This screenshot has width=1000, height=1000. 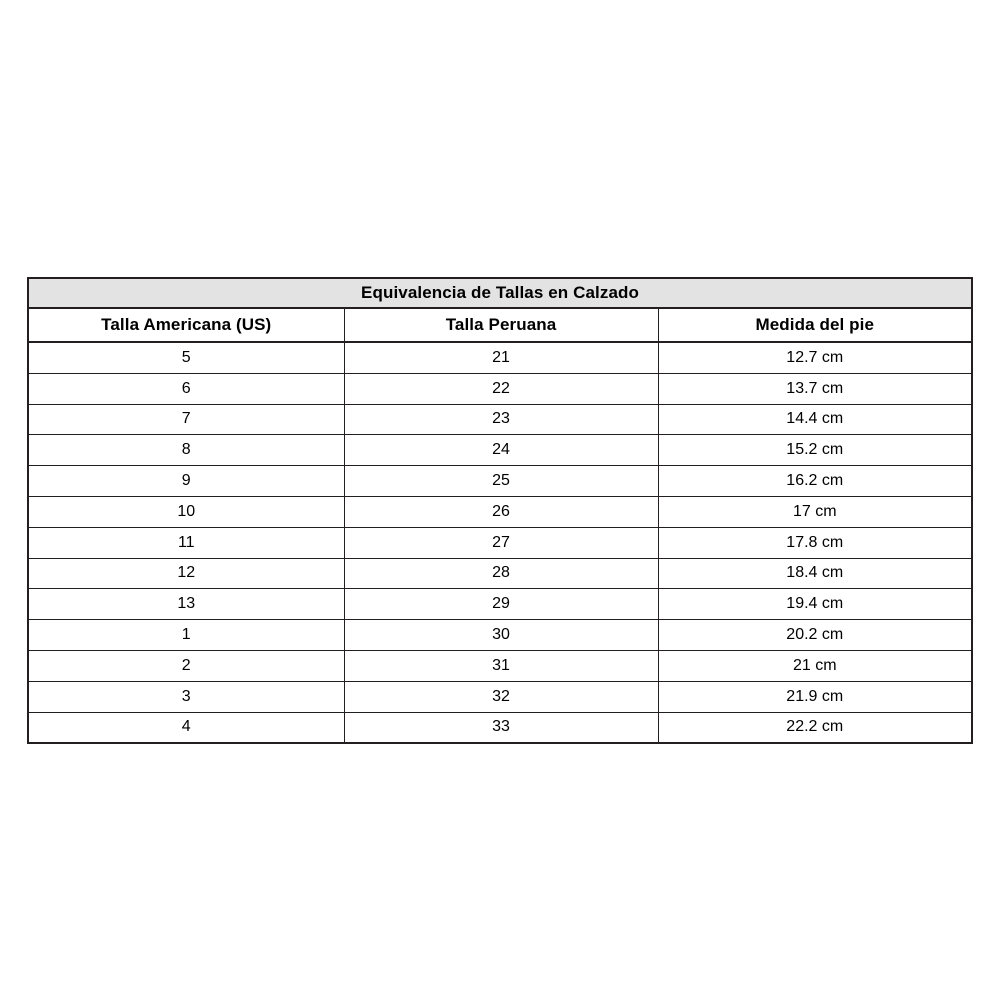 What do you see at coordinates (815, 419) in the screenshot?
I see `cell-foot-measure: 14.4 cm` at bounding box center [815, 419].